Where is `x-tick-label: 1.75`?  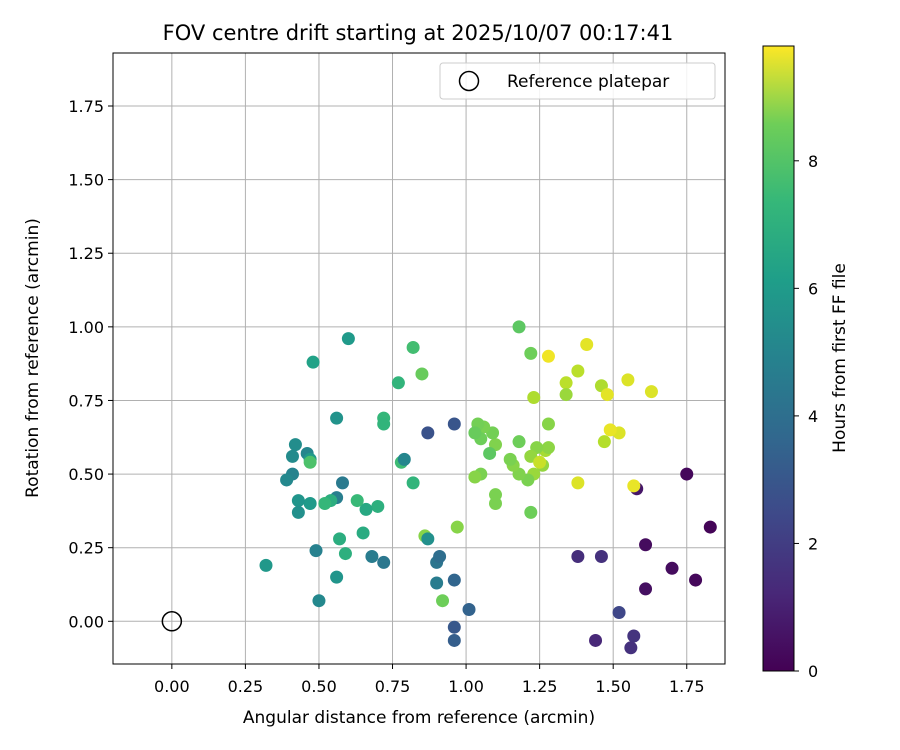
x-tick-label: 1.75 is located at coordinates (687, 686).